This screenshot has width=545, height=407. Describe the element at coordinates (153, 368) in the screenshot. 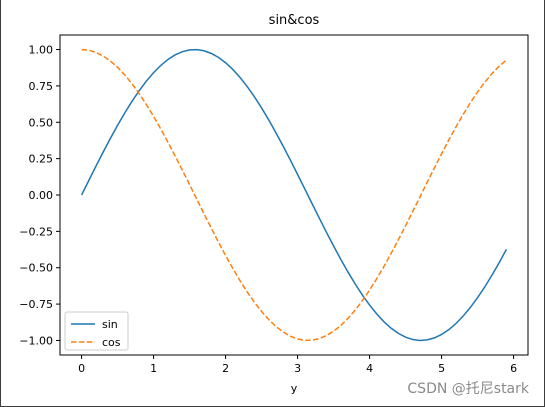

I see `x-tick-label: 1` at that location.